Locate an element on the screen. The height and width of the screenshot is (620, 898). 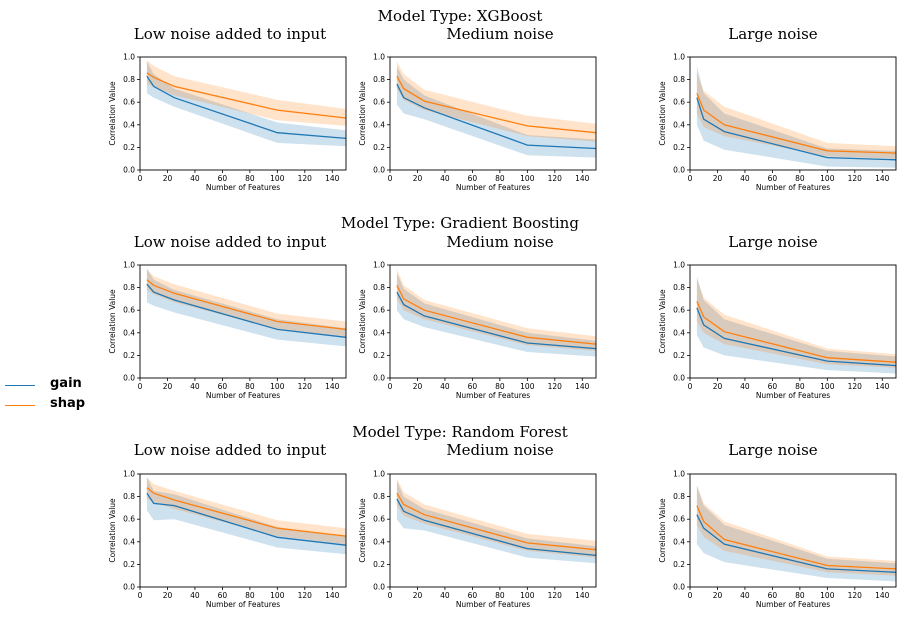
subplot-title: Large noise is located at coordinates (773, 242).